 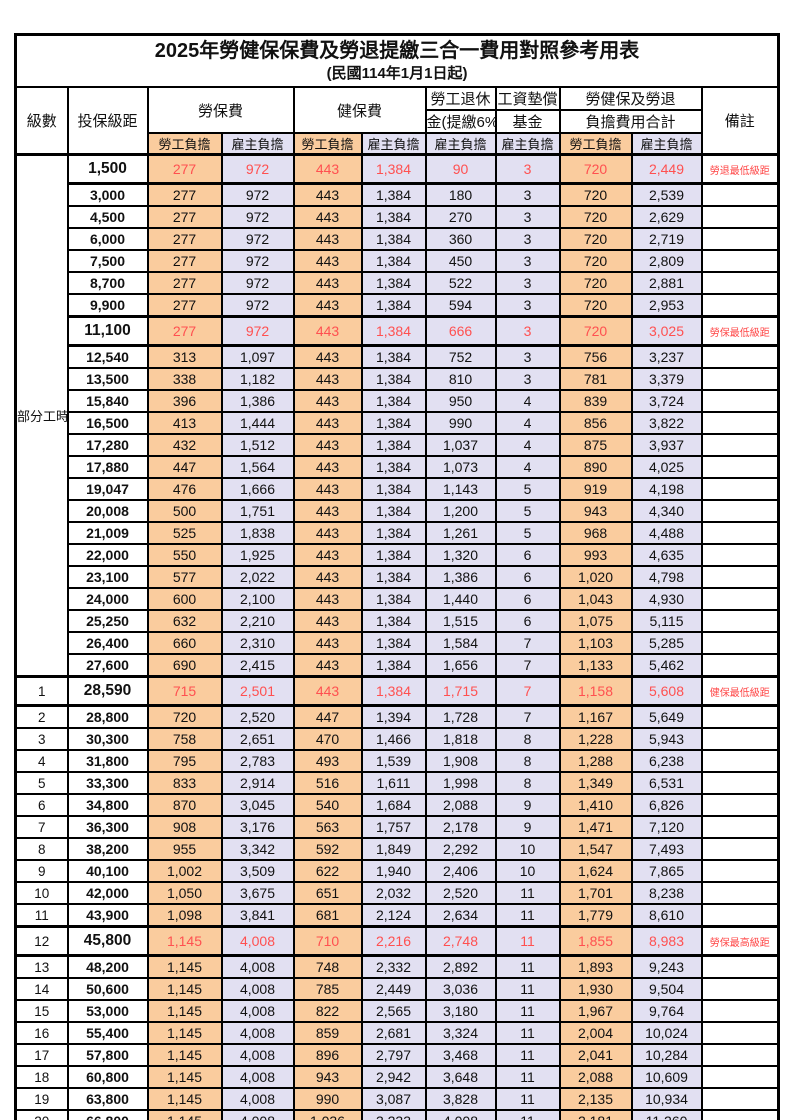 What do you see at coordinates (257, 805) in the screenshot?
I see `value-cell: 3,045` at bounding box center [257, 805].